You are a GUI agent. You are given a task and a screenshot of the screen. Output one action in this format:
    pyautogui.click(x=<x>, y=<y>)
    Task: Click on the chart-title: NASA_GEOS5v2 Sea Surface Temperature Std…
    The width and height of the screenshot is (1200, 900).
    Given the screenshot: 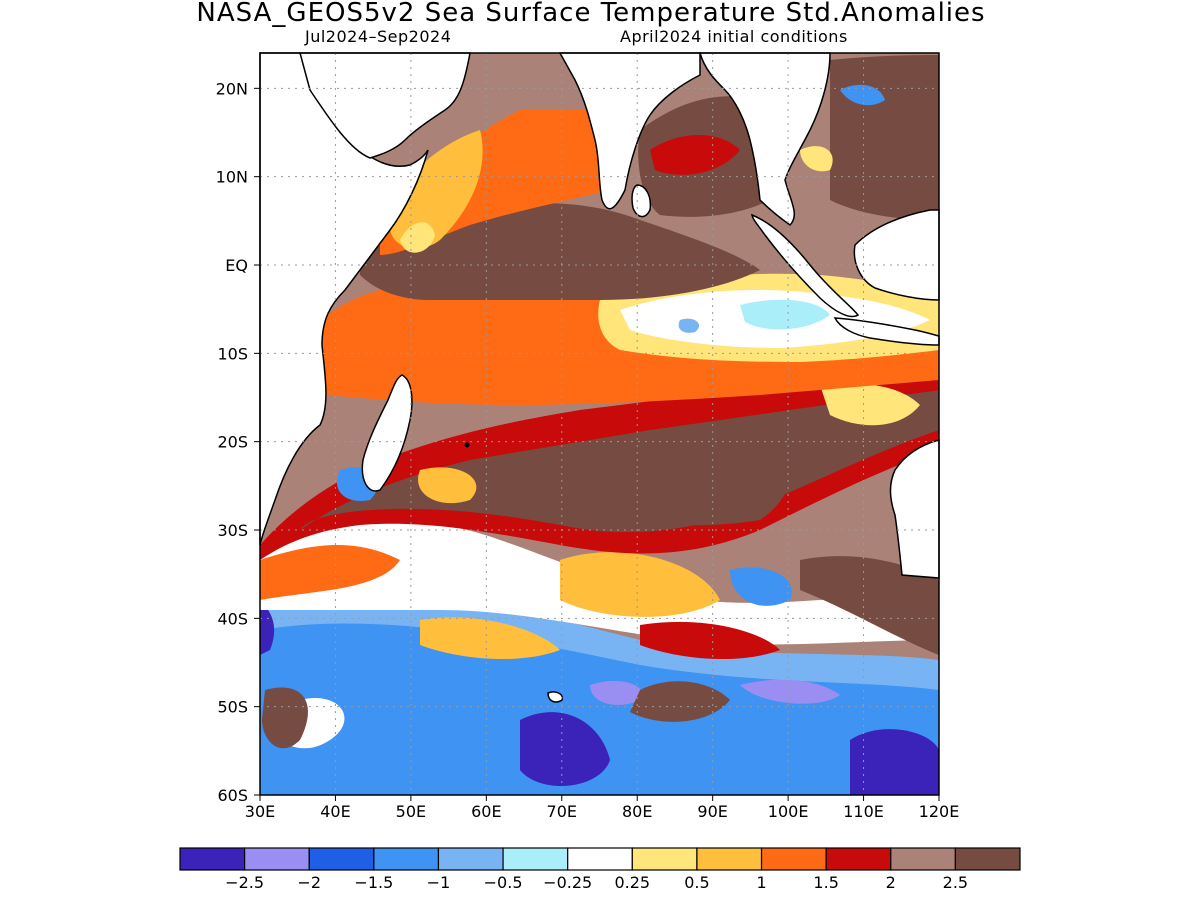 What is the action you would take?
    pyautogui.click(x=591, y=14)
    